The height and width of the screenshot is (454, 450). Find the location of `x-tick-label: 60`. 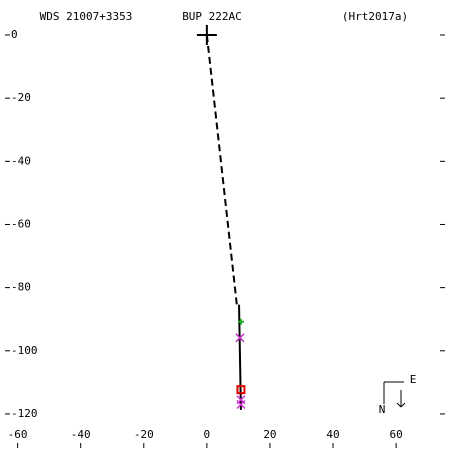

x-tick-label: 60 is located at coordinates (395, 434).